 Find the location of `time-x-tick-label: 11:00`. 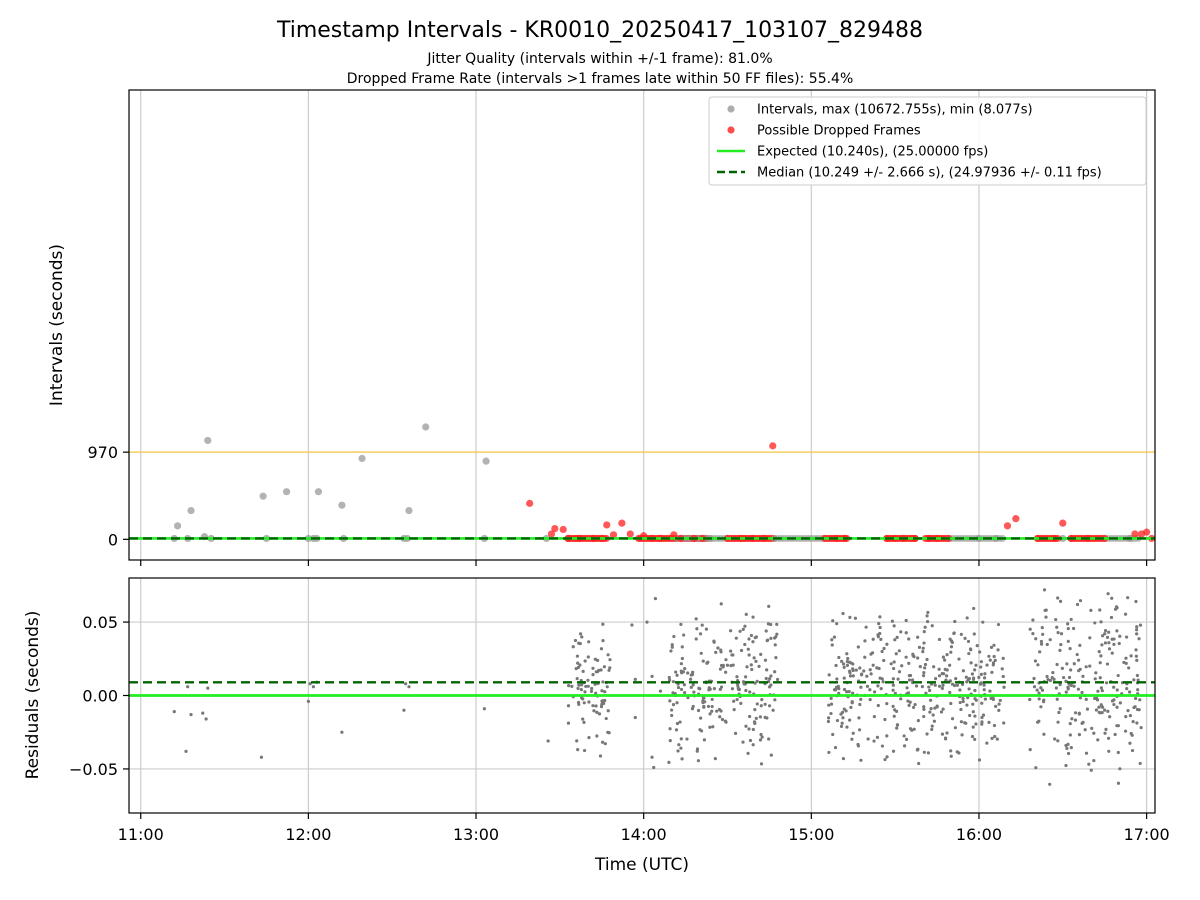

time-x-tick-label: 11:00 is located at coordinates (141, 834).